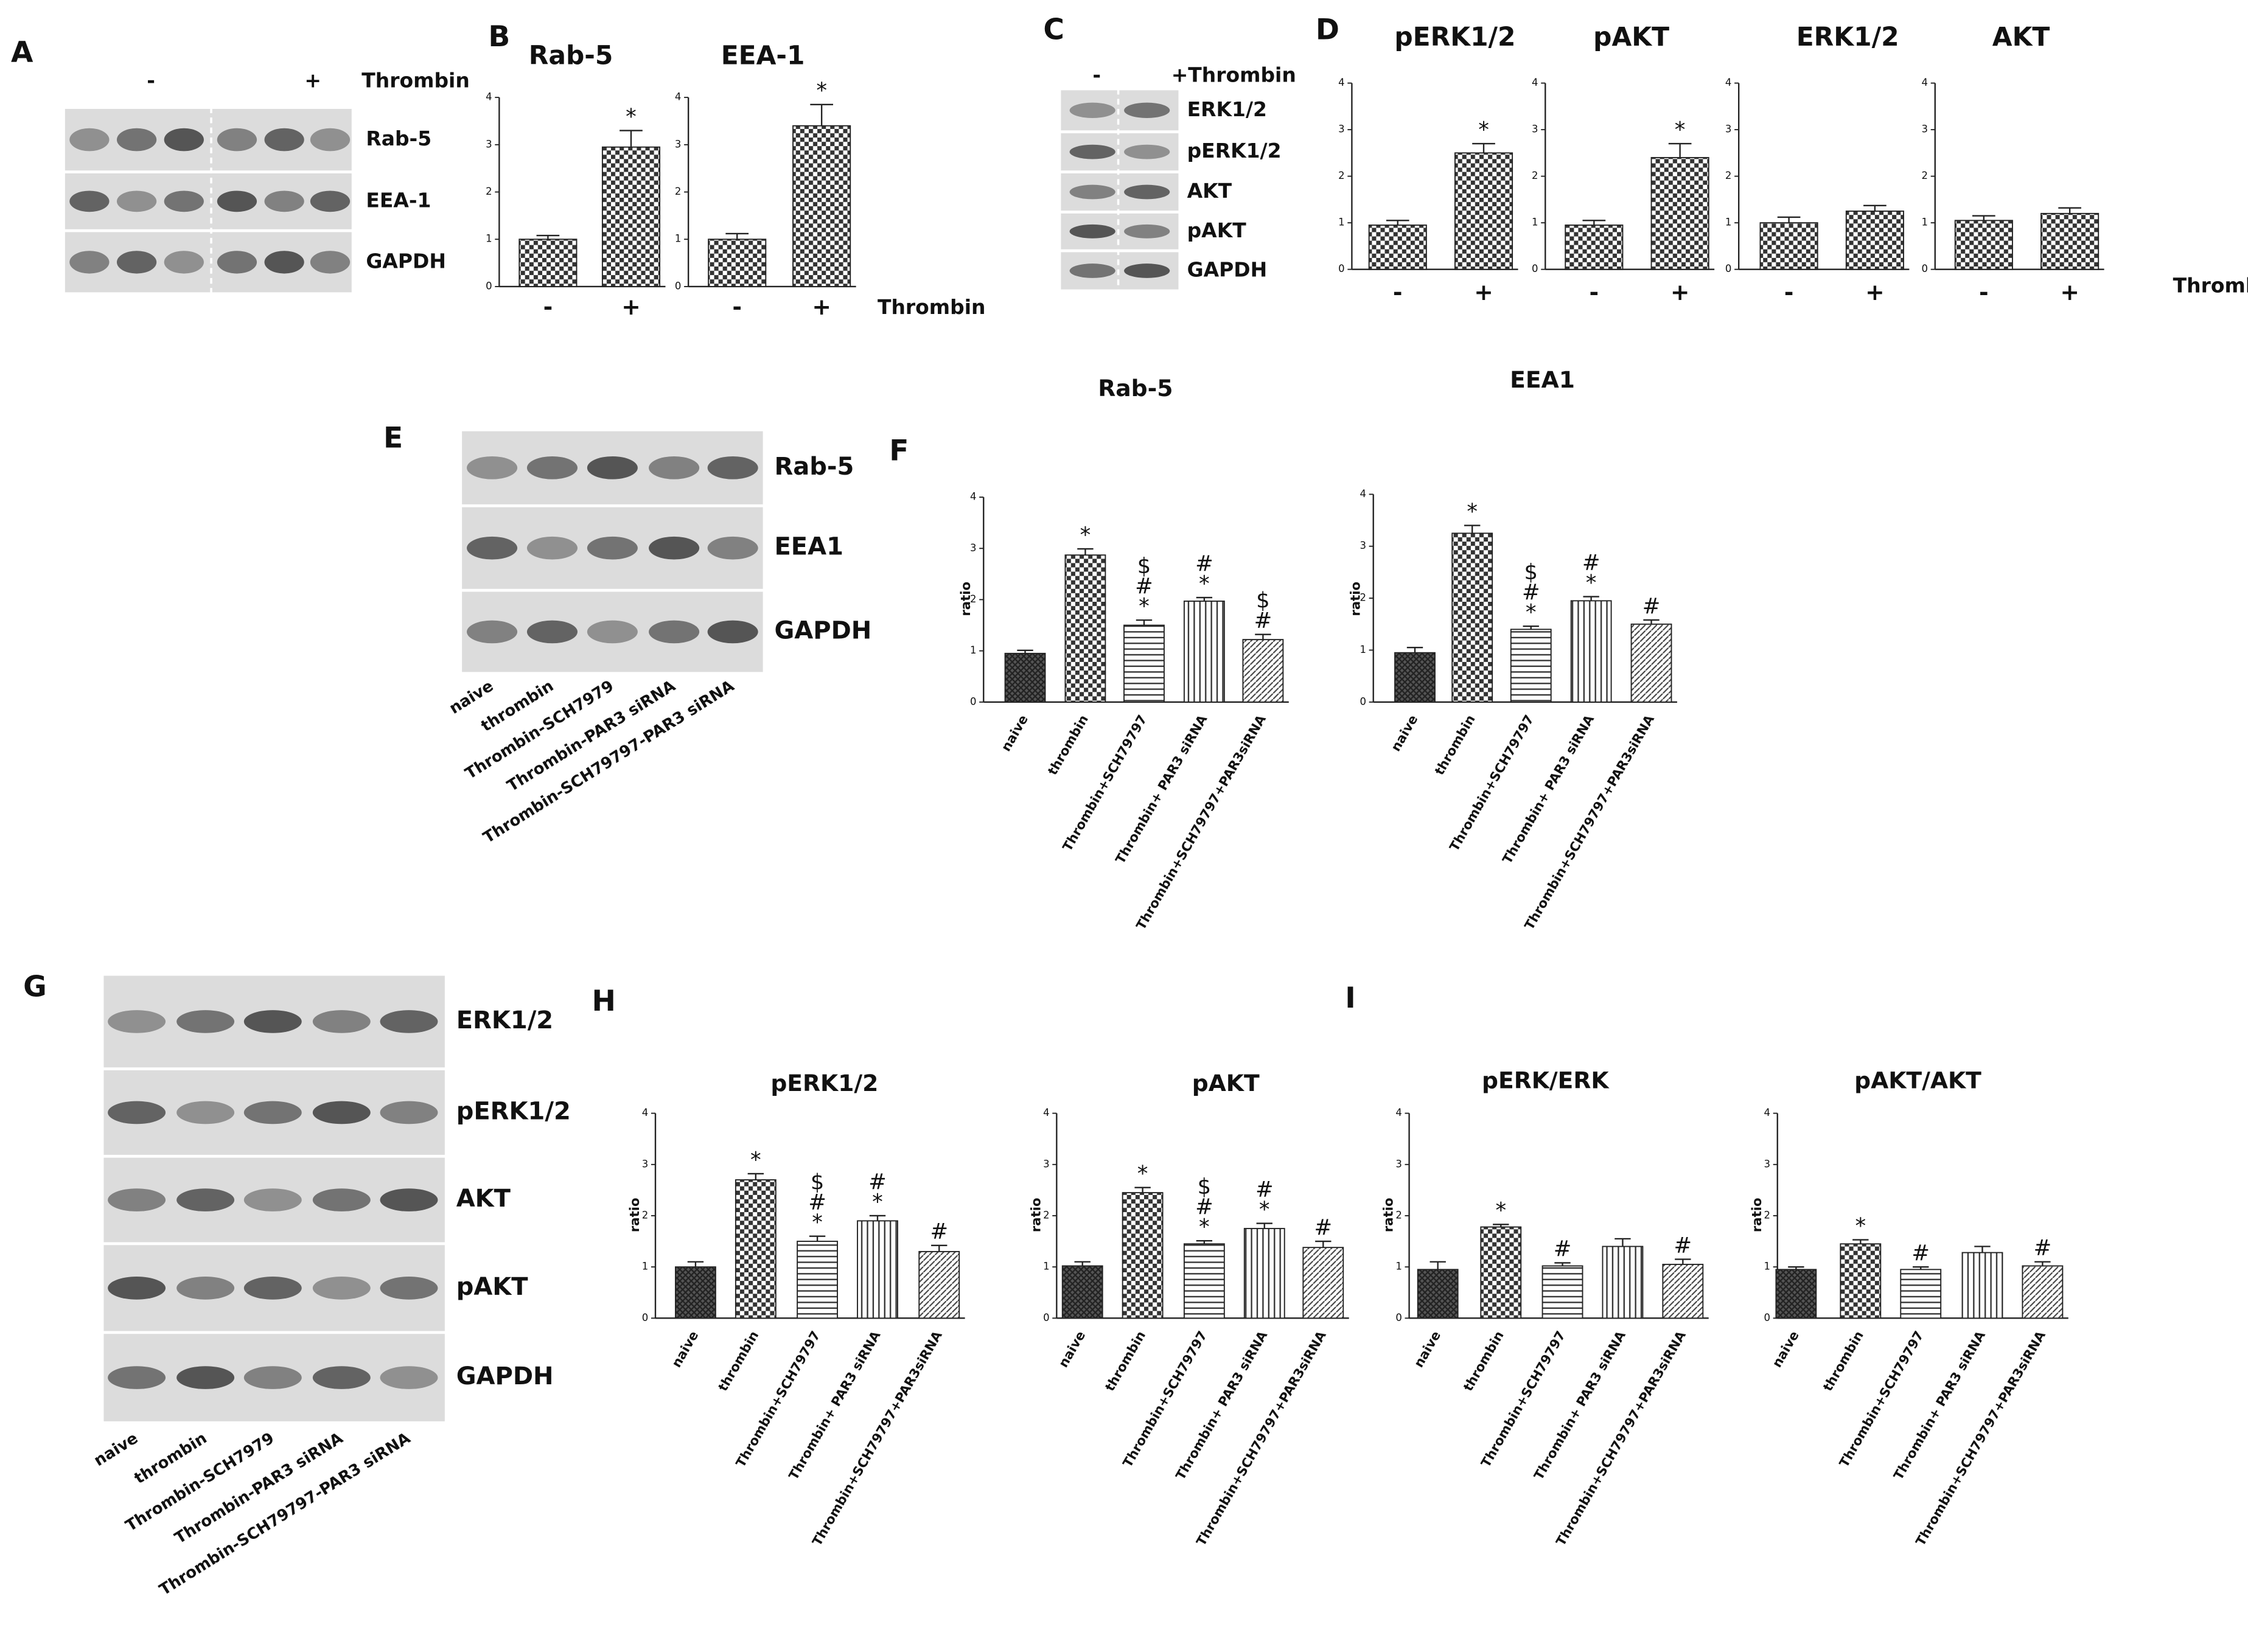 This screenshot has width=2248, height=1652. Describe the element at coordinates (1209, 191) in the screenshot. I see `blot-row-label: AKT` at that location.